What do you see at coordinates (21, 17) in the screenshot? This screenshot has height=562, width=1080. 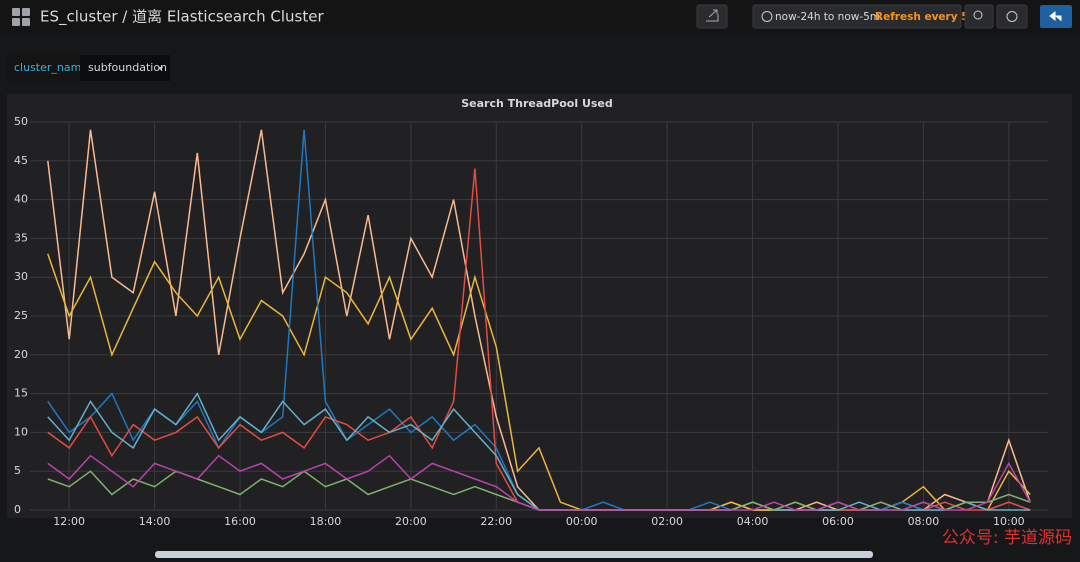 I see `grid-icon` at bounding box center [21, 17].